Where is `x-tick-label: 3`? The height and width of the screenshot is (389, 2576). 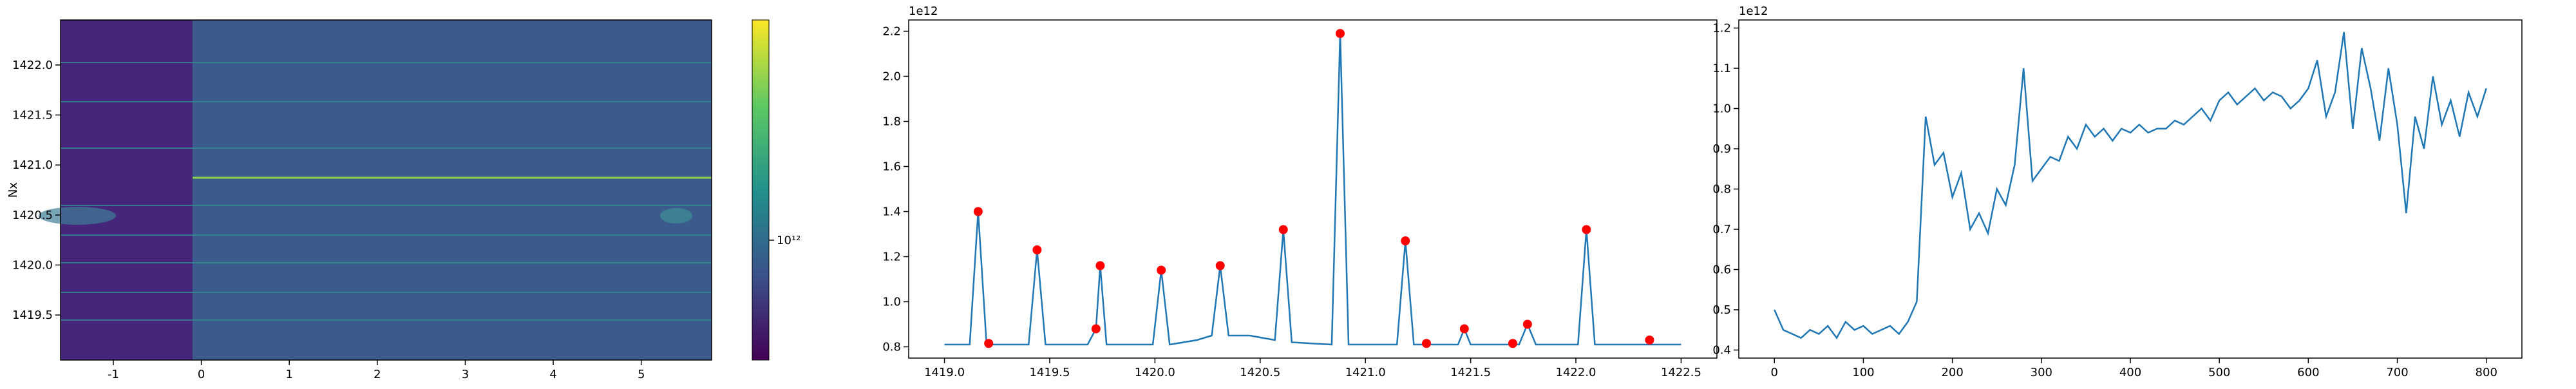
x-tick-label: 3 is located at coordinates (465, 375).